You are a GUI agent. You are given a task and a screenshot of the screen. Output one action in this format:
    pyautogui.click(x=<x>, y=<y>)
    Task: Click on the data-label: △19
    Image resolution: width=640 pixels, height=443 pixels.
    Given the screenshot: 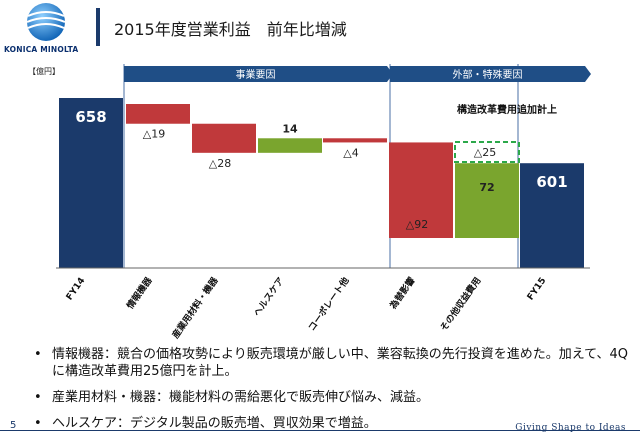 What is the action you would take?
    pyautogui.click(x=154, y=134)
    